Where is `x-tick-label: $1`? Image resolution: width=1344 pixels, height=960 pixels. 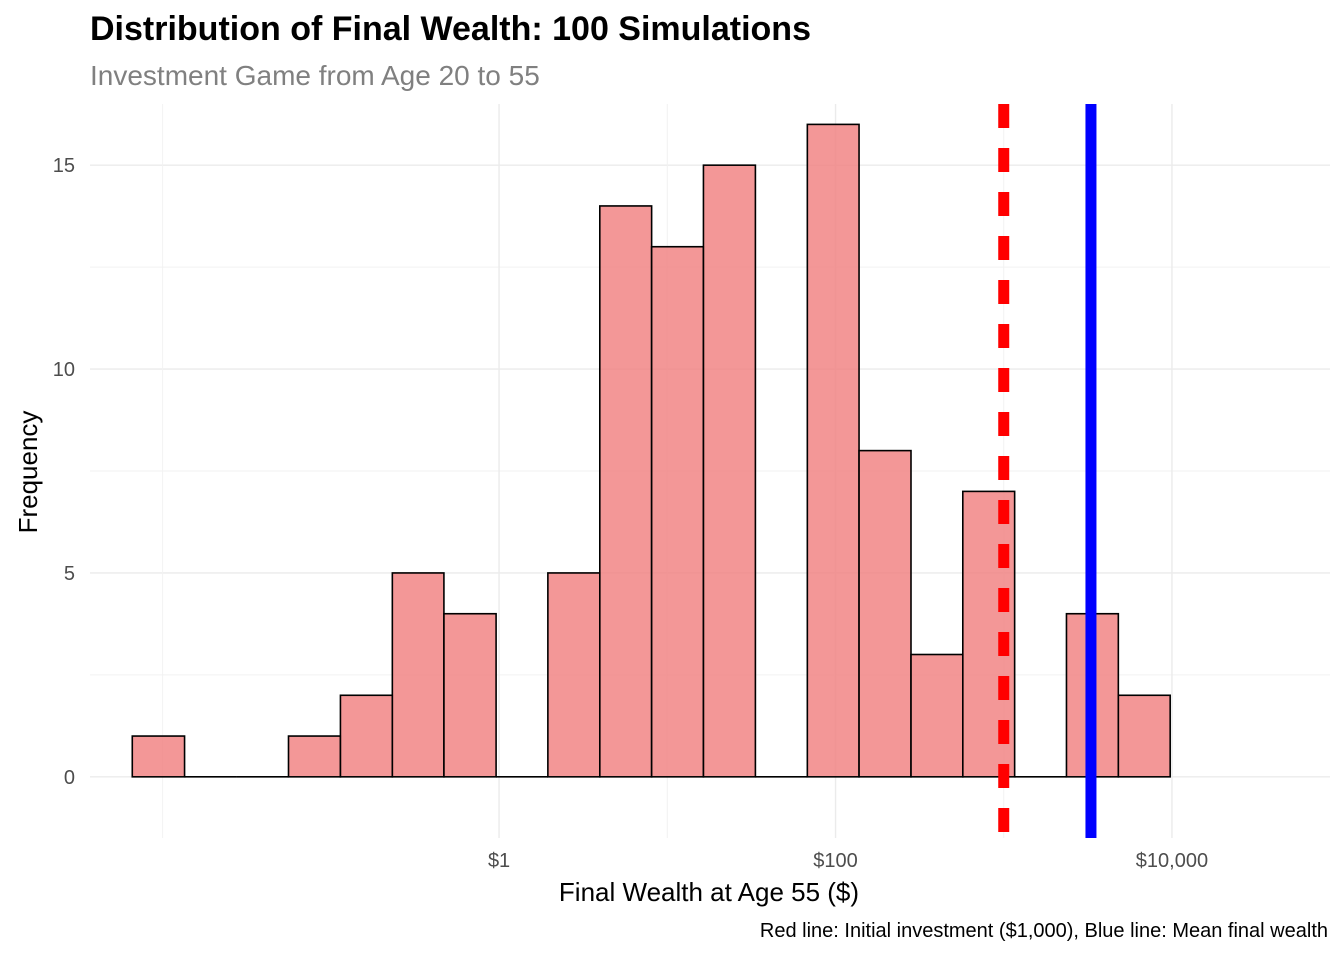 x-tick-label: $1 is located at coordinates (499, 861).